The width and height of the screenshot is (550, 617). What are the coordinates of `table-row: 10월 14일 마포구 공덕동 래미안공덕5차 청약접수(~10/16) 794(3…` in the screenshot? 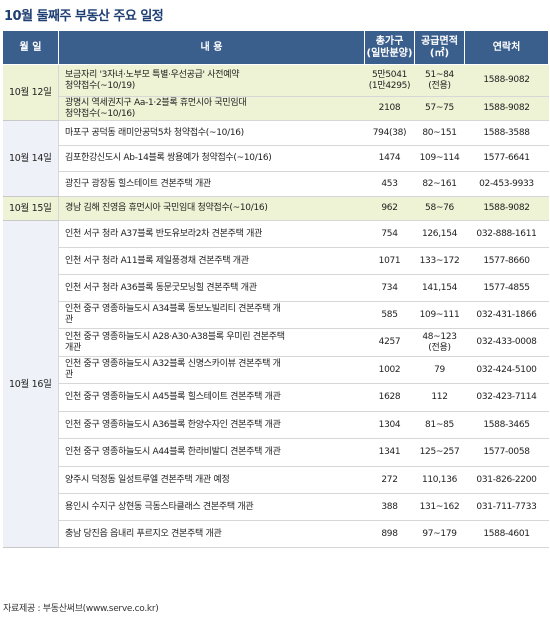 It's located at (275, 158).